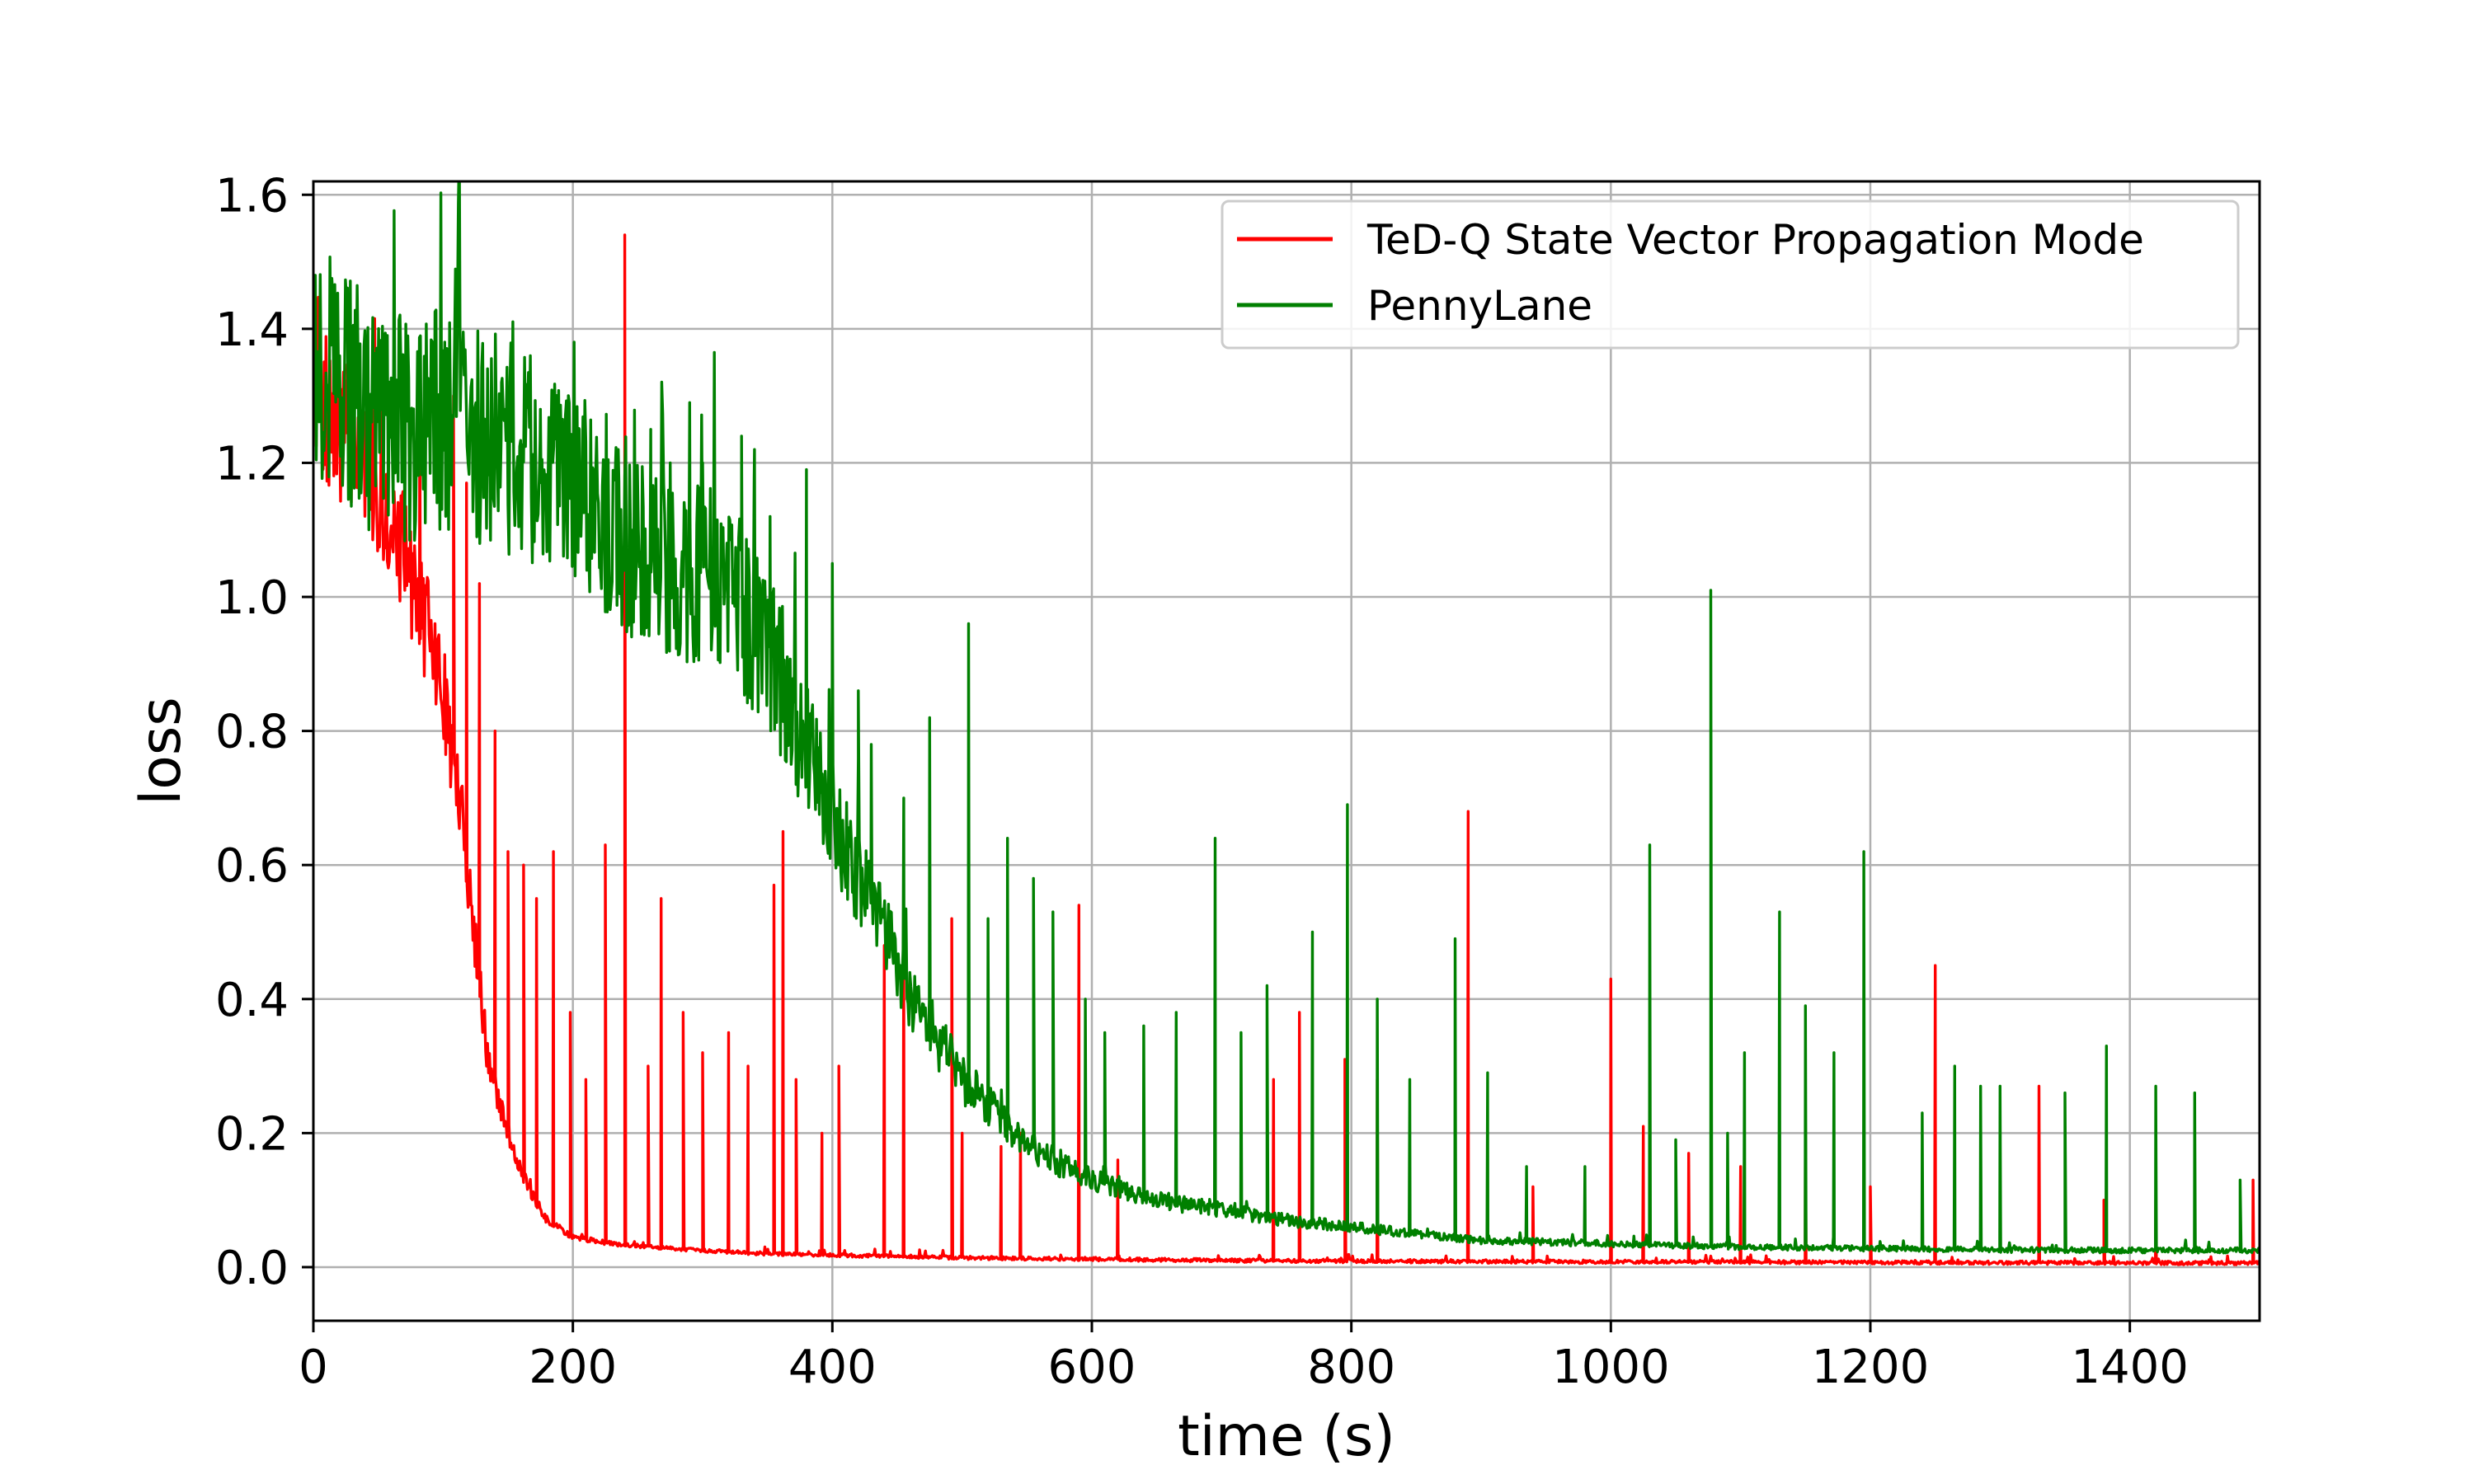 The width and height of the screenshot is (2474, 1484). I want to click on y-tick-label: 0.4, so click(252, 1001).